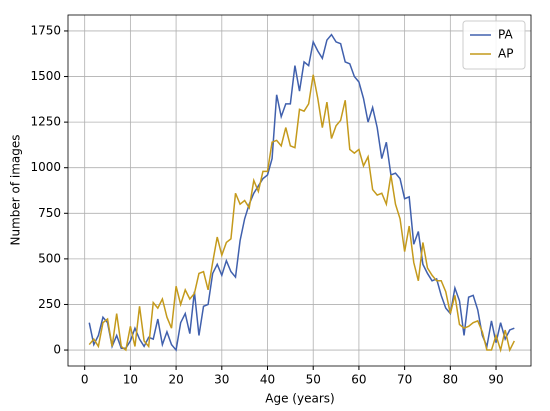 Image resolution: width=550 pixels, height=411 pixels. I want to click on x-tick-label: 40, so click(267, 380).